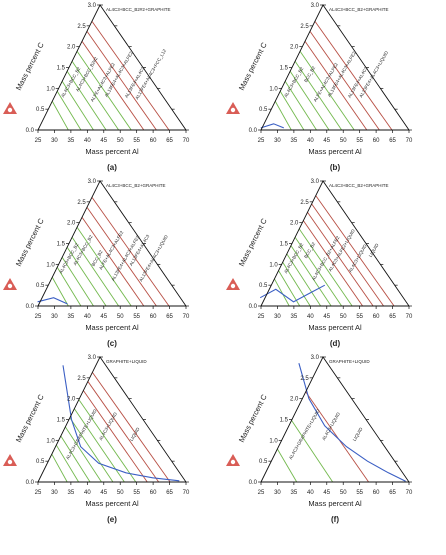 This screenshot has height=555, width=446. Describe the element at coordinates (126, 361) in the screenshot. I see `phase-label: GRAPHITE+LIQUID` at that location.